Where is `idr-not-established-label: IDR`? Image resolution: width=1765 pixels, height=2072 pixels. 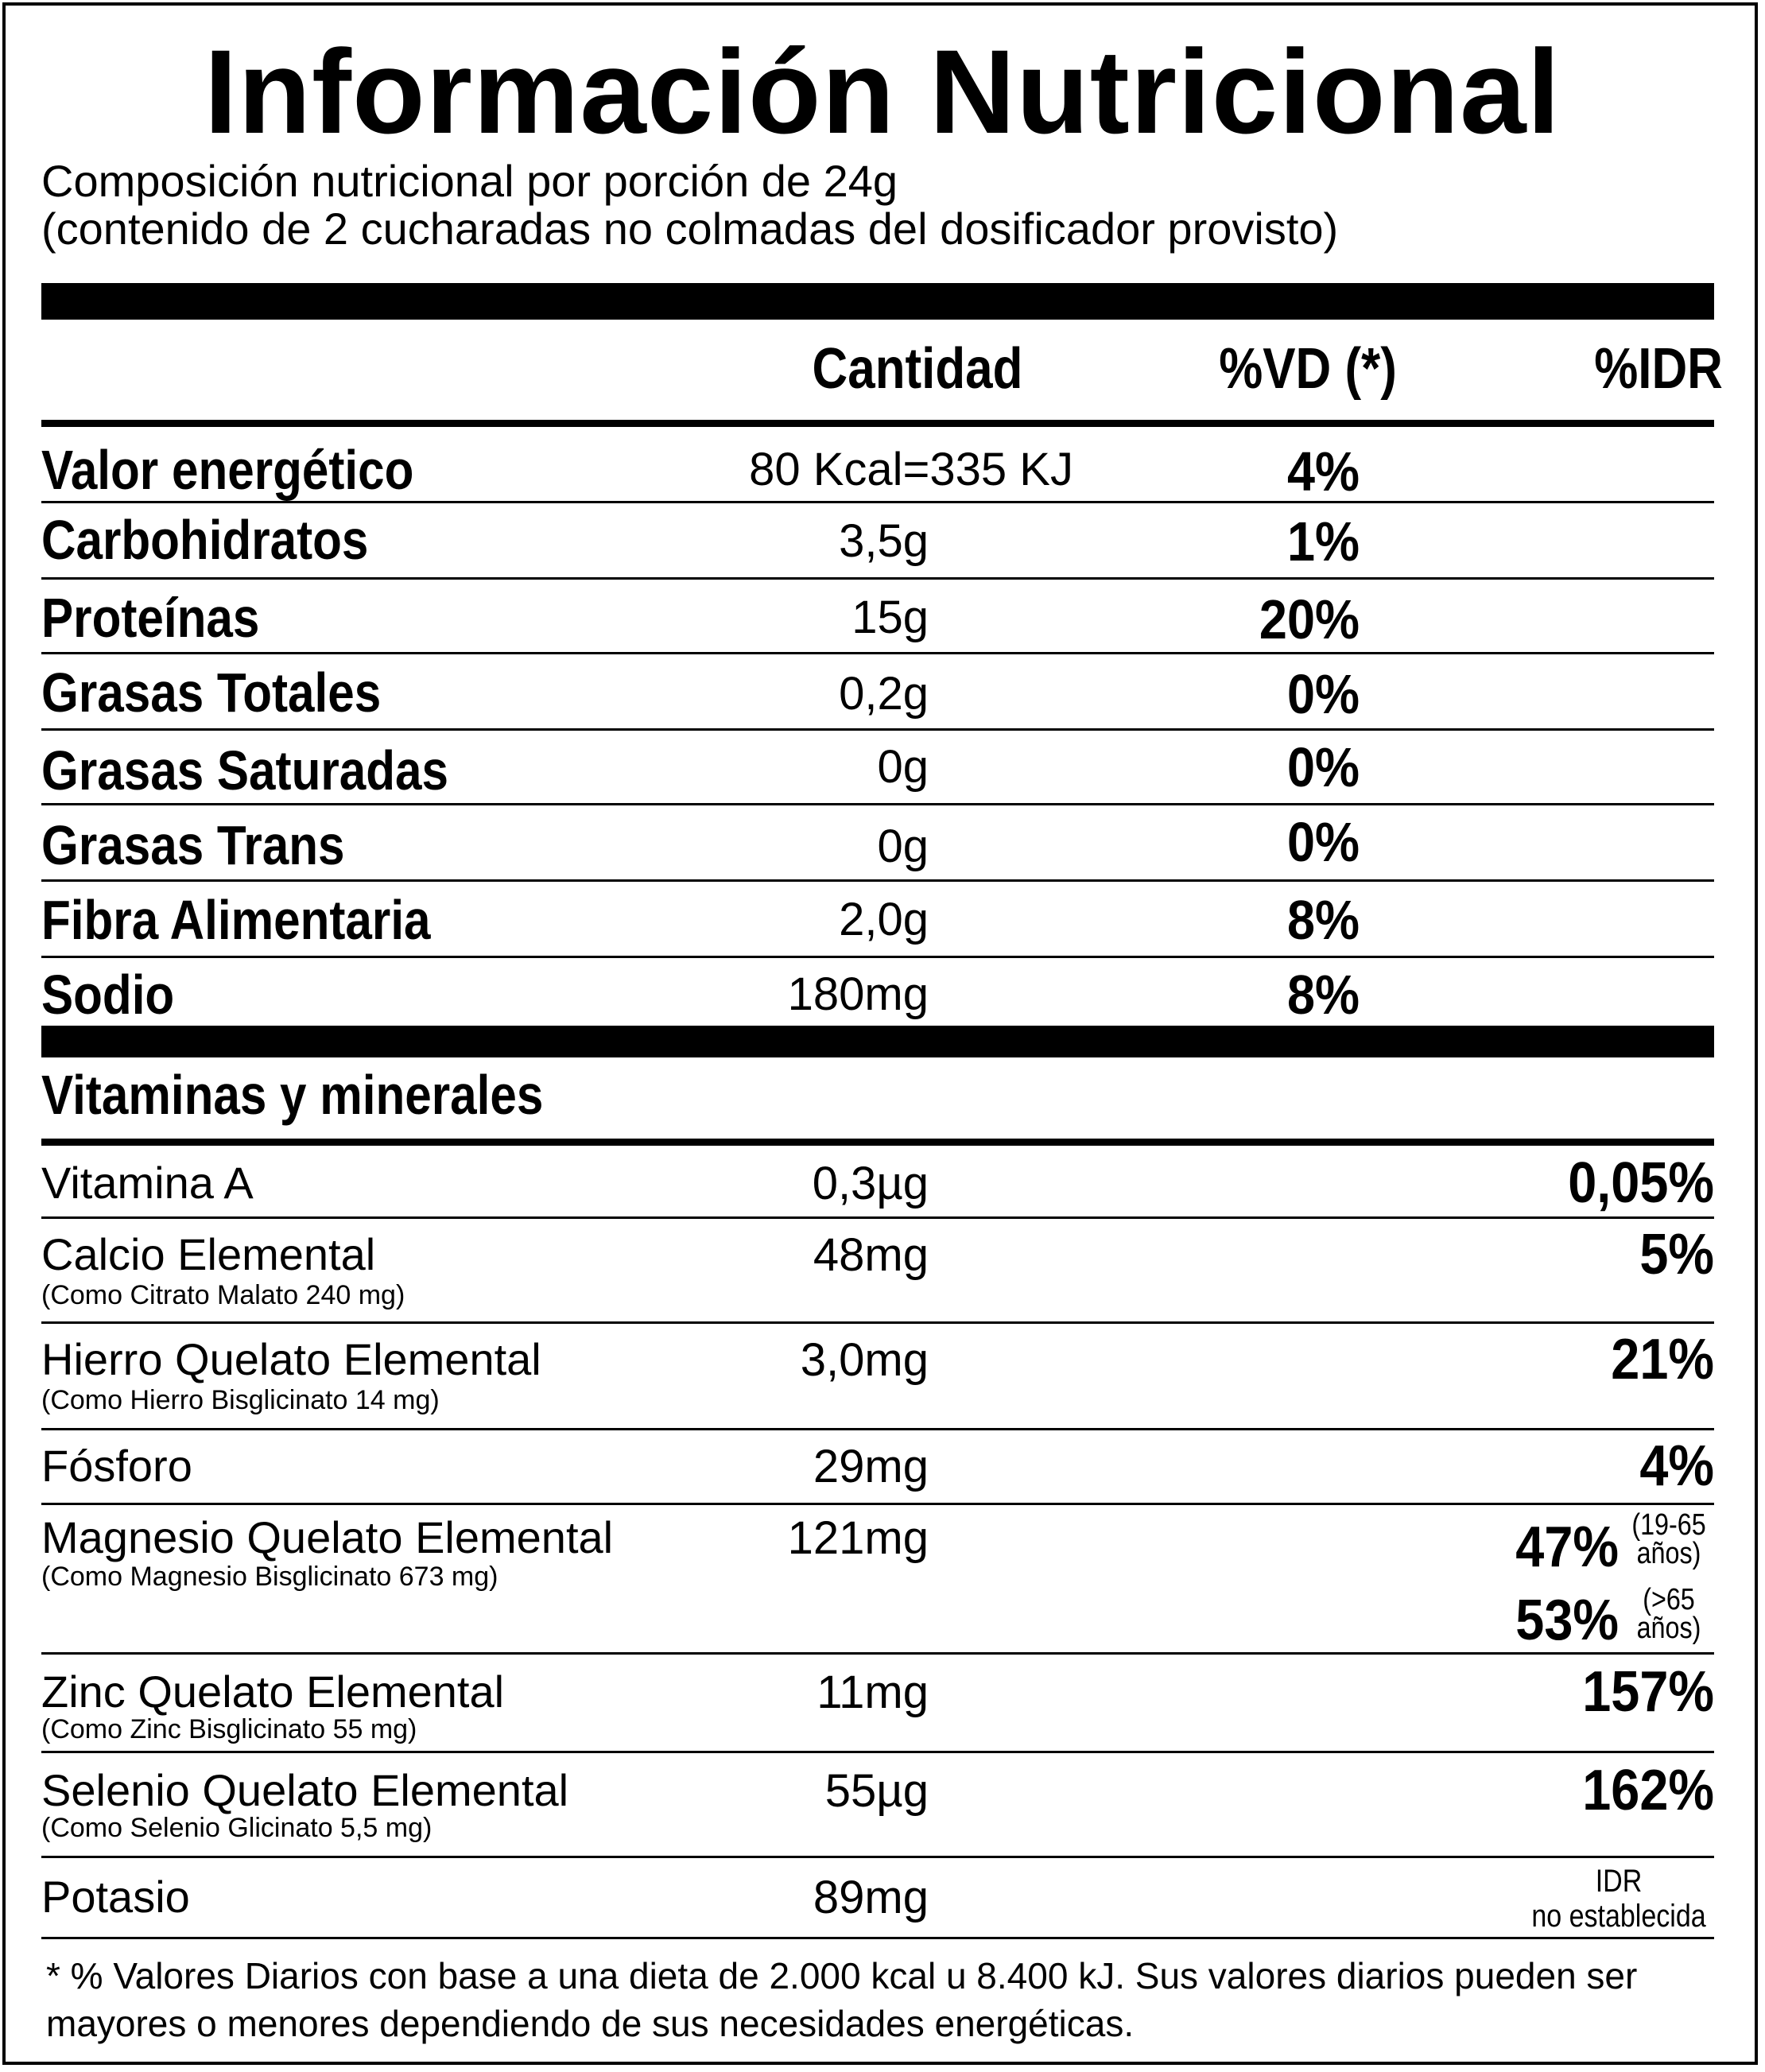 idr-not-established-label: IDR is located at coordinates (1619, 1881).